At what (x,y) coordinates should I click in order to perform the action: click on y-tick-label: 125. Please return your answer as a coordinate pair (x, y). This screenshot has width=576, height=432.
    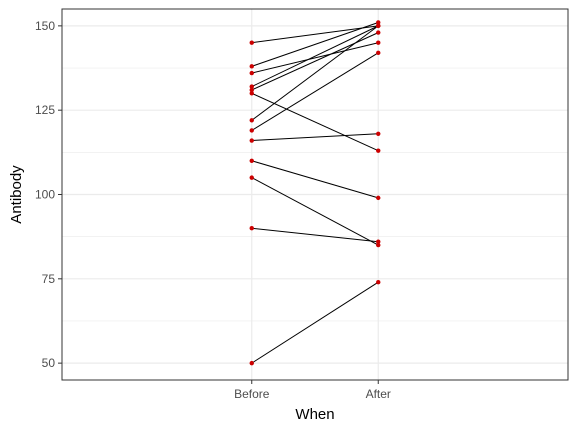
    Looking at the image, I should click on (45, 110).